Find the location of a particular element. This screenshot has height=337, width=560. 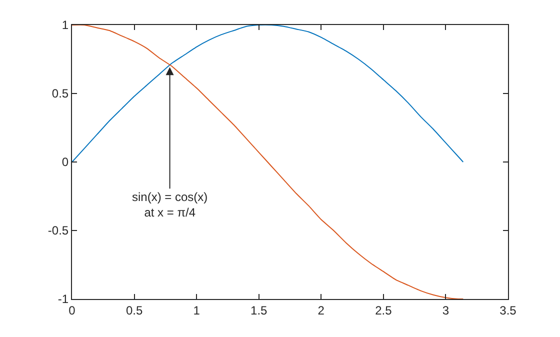

y-tick-label: -0.5 is located at coordinates (58, 231).